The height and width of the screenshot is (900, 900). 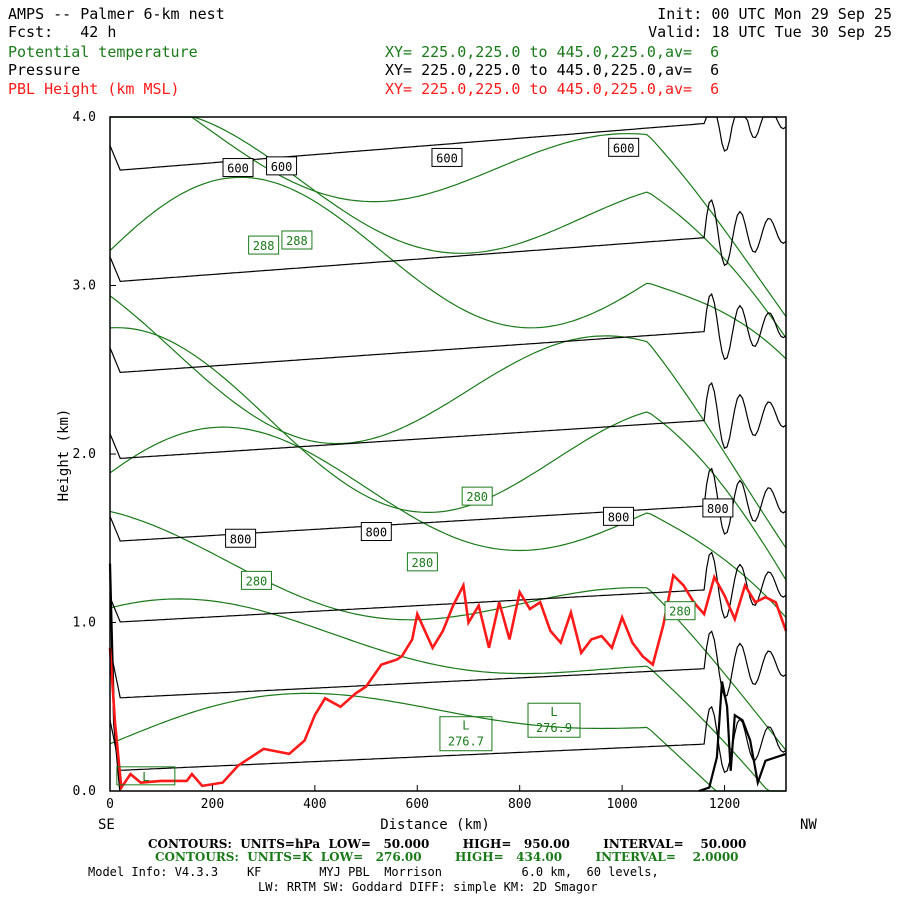 What do you see at coordinates (466, 742) in the screenshot?
I see `low-value: 276.7` at bounding box center [466, 742].